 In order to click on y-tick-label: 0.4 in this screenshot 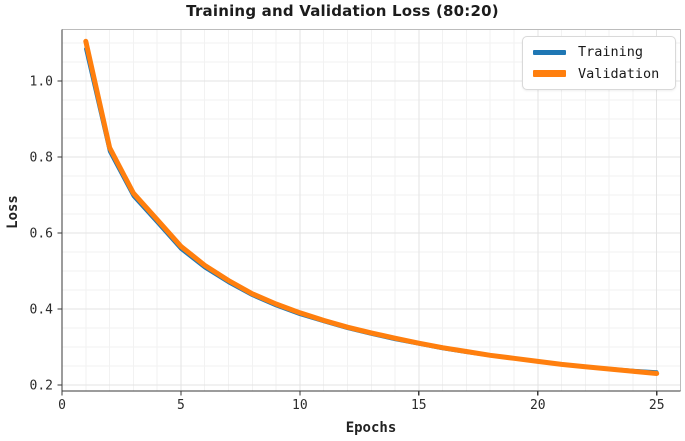, I will do `click(42, 309)`.